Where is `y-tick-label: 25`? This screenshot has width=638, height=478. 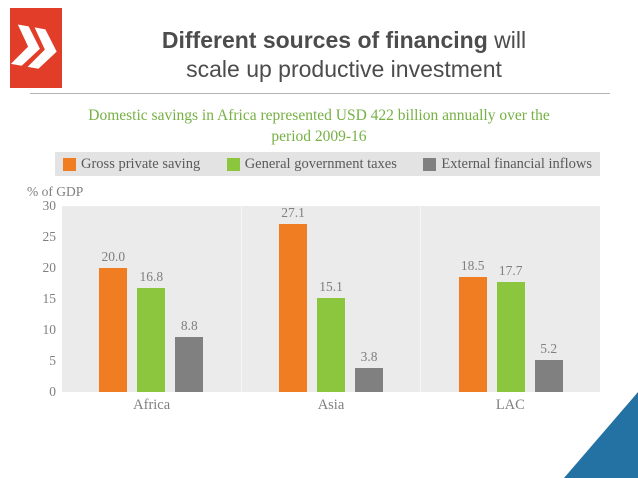
y-tick-label: 25 is located at coordinates (49, 236).